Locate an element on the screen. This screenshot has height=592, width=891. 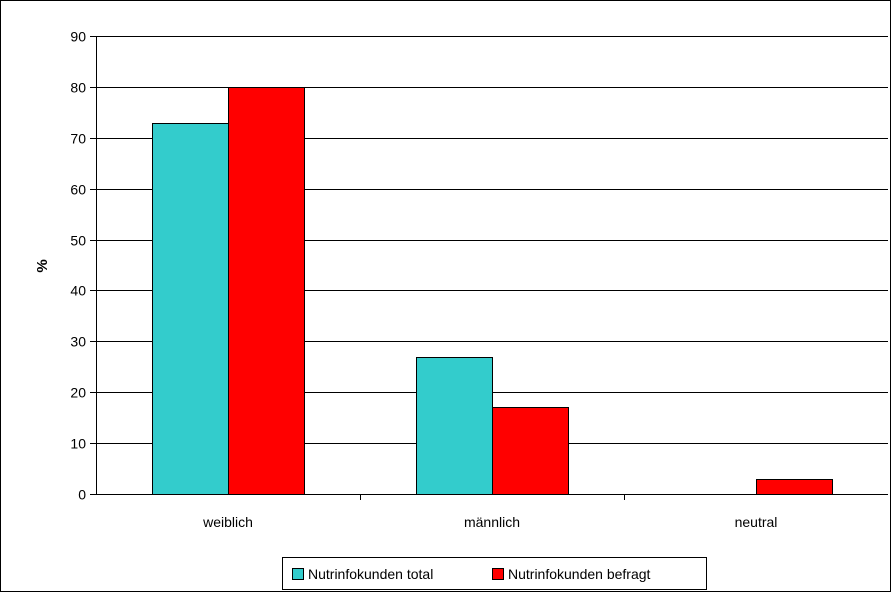
y-tick-label: 60 is located at coordinates (78, 190).